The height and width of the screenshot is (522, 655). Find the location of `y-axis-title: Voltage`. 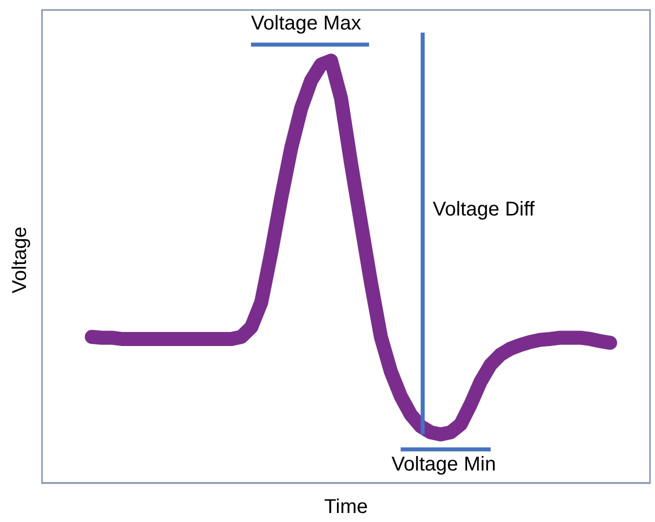

y-axis-title: Voltage is located at coordinates (20, 260).